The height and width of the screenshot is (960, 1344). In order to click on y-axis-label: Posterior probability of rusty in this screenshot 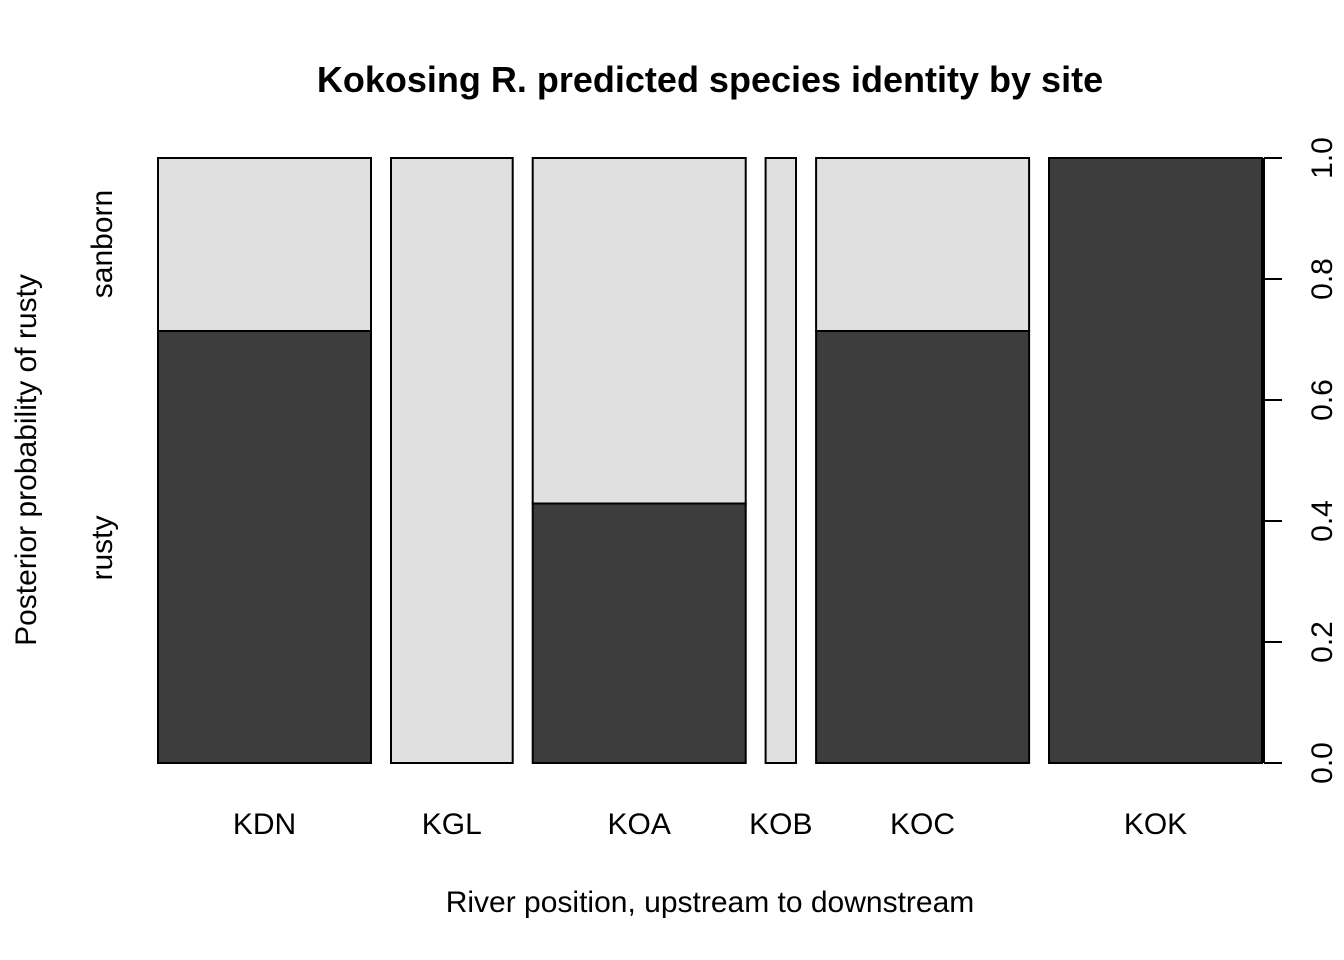, I will do `click(26, 460)`.